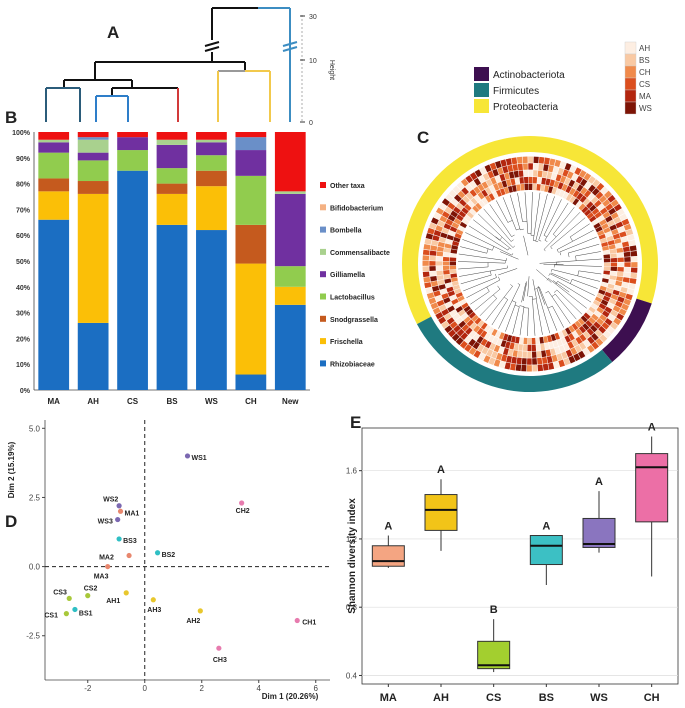 Image resolution: width=685 pixels, height=708 pixels. Describe the element at coordinates (69, 598) in the screenshot. I see `pca-point-cs3` at that location.